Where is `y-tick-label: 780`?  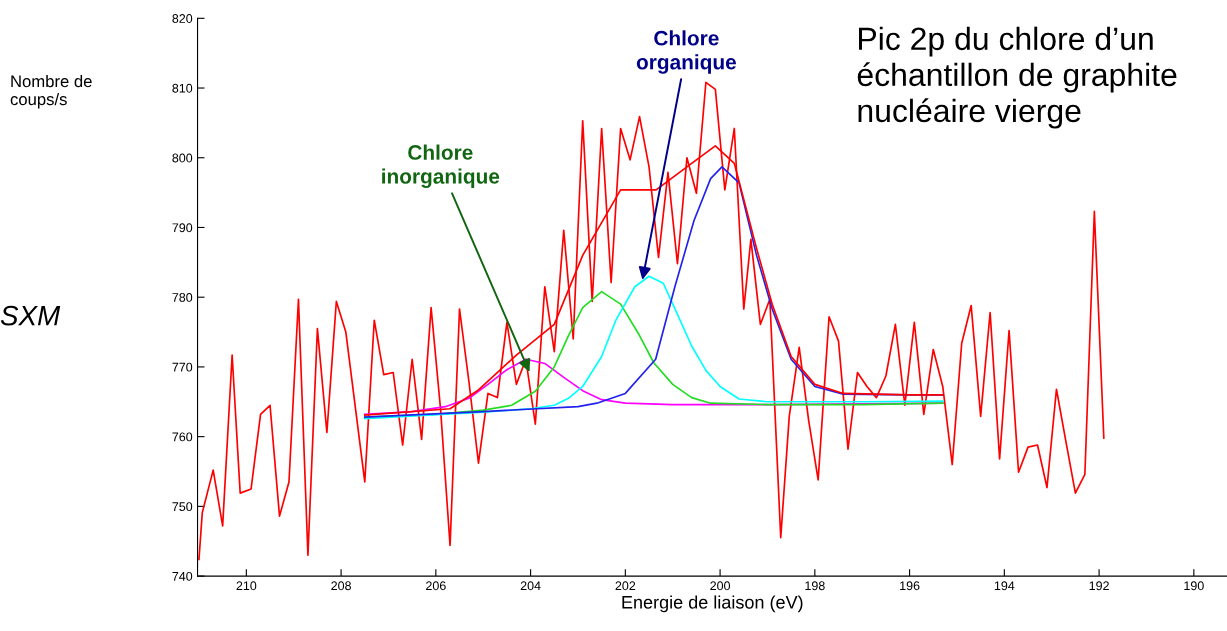 y-tick-label: 780 is located at coordinates (182, 297).